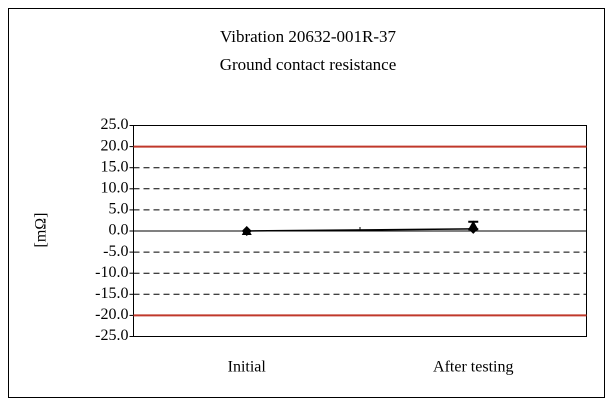 This screenshot has height=407, width=614. What do you see at coordinates (115, 166) in the screenshot?
I see `y-tick-label: 15.0` at bounding box center [115, 166].